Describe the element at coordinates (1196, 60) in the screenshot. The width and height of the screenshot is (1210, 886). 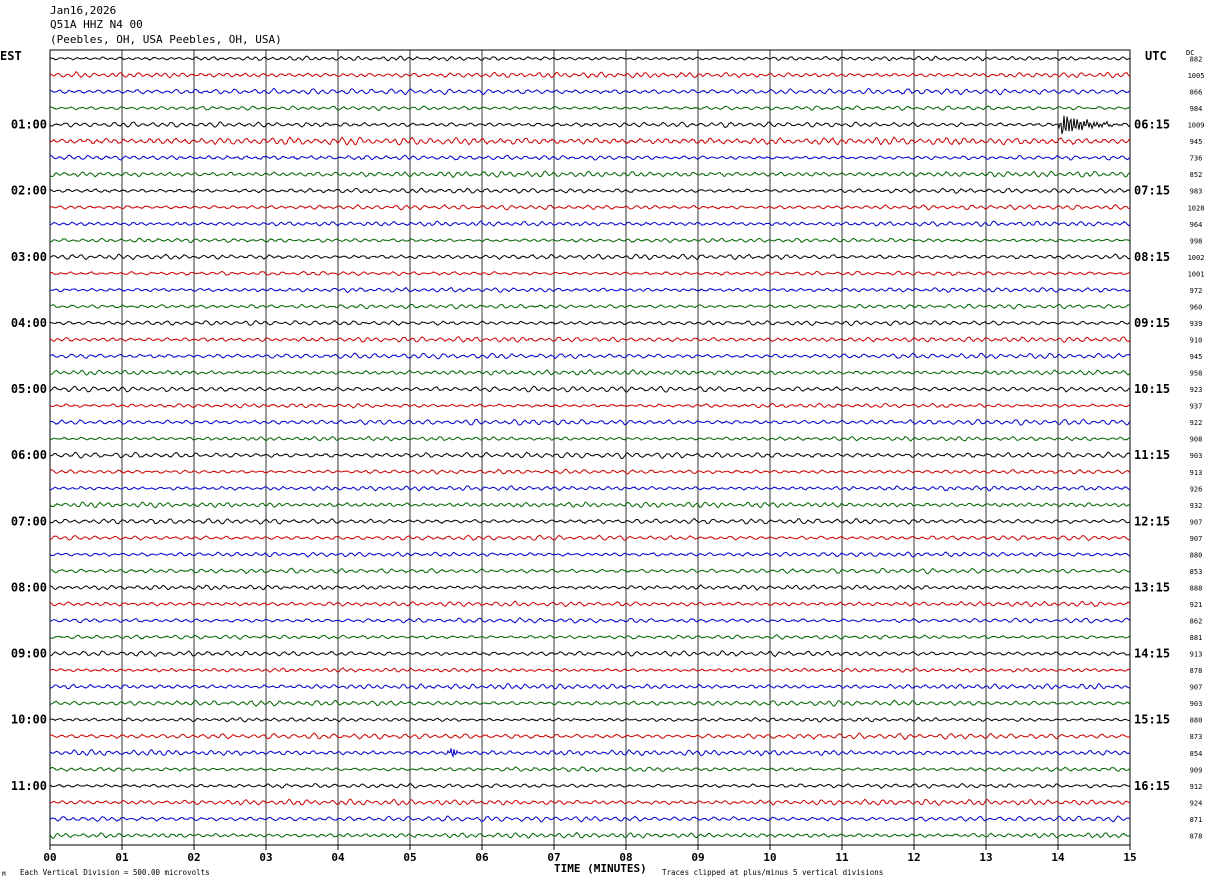
I see `dc-offset-label: 882` at that location.